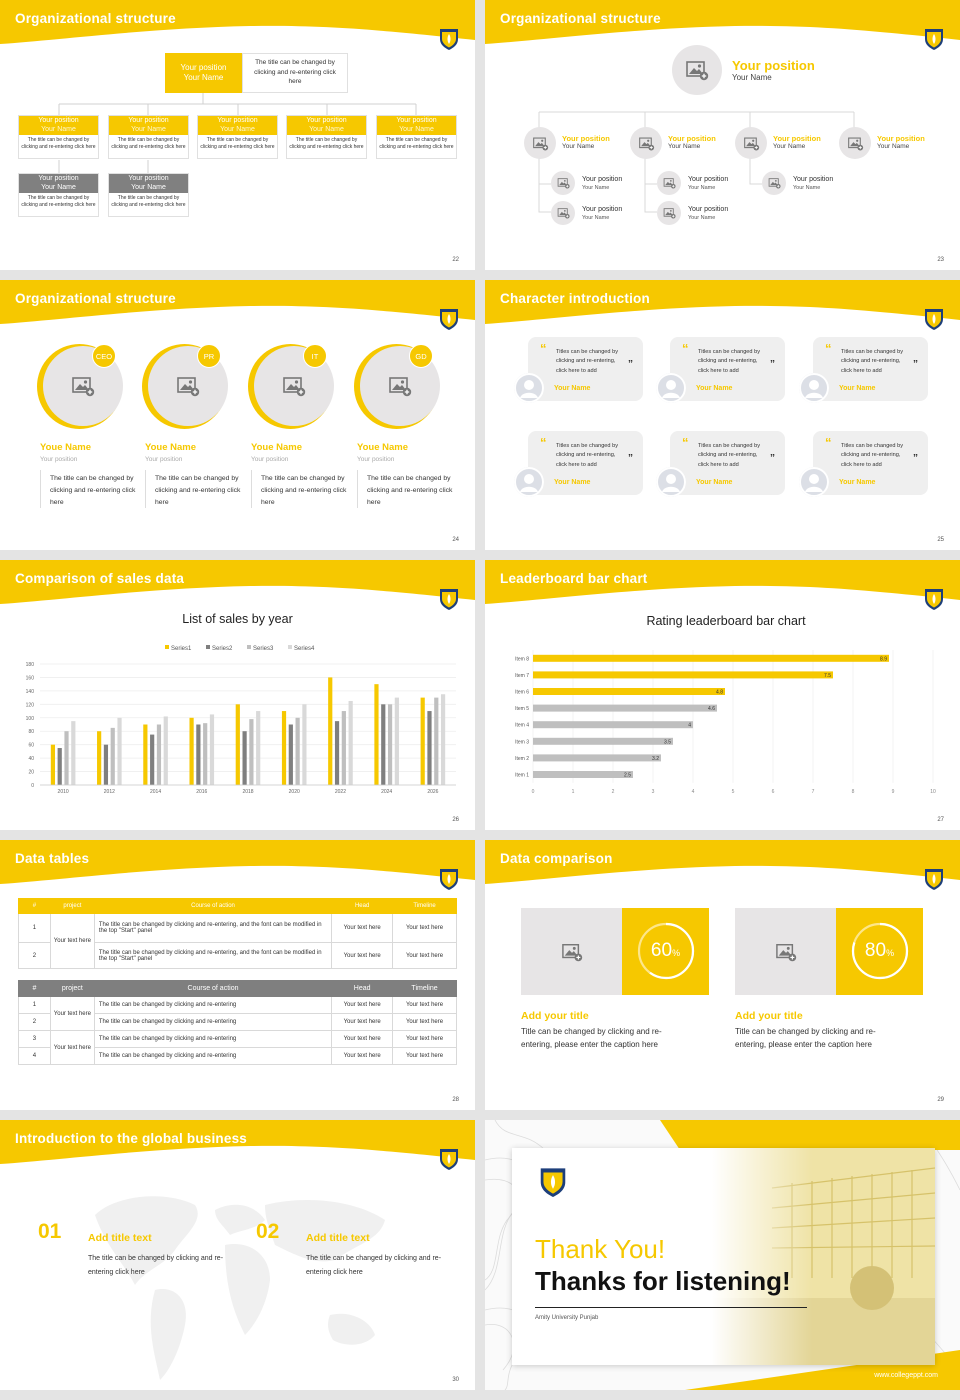 The width and height of the screenshot is (960, 1400). I want to click on x-tick-label: 10, so click(933, 792).